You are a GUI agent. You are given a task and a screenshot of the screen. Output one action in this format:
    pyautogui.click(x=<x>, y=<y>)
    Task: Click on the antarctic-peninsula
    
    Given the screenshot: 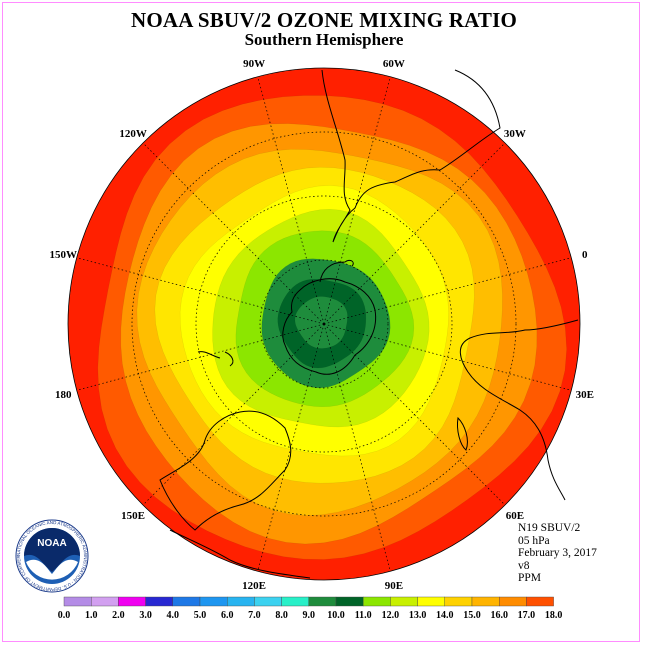 What is the action you would take?
    pyautogui.click(x=336, y=271)
    